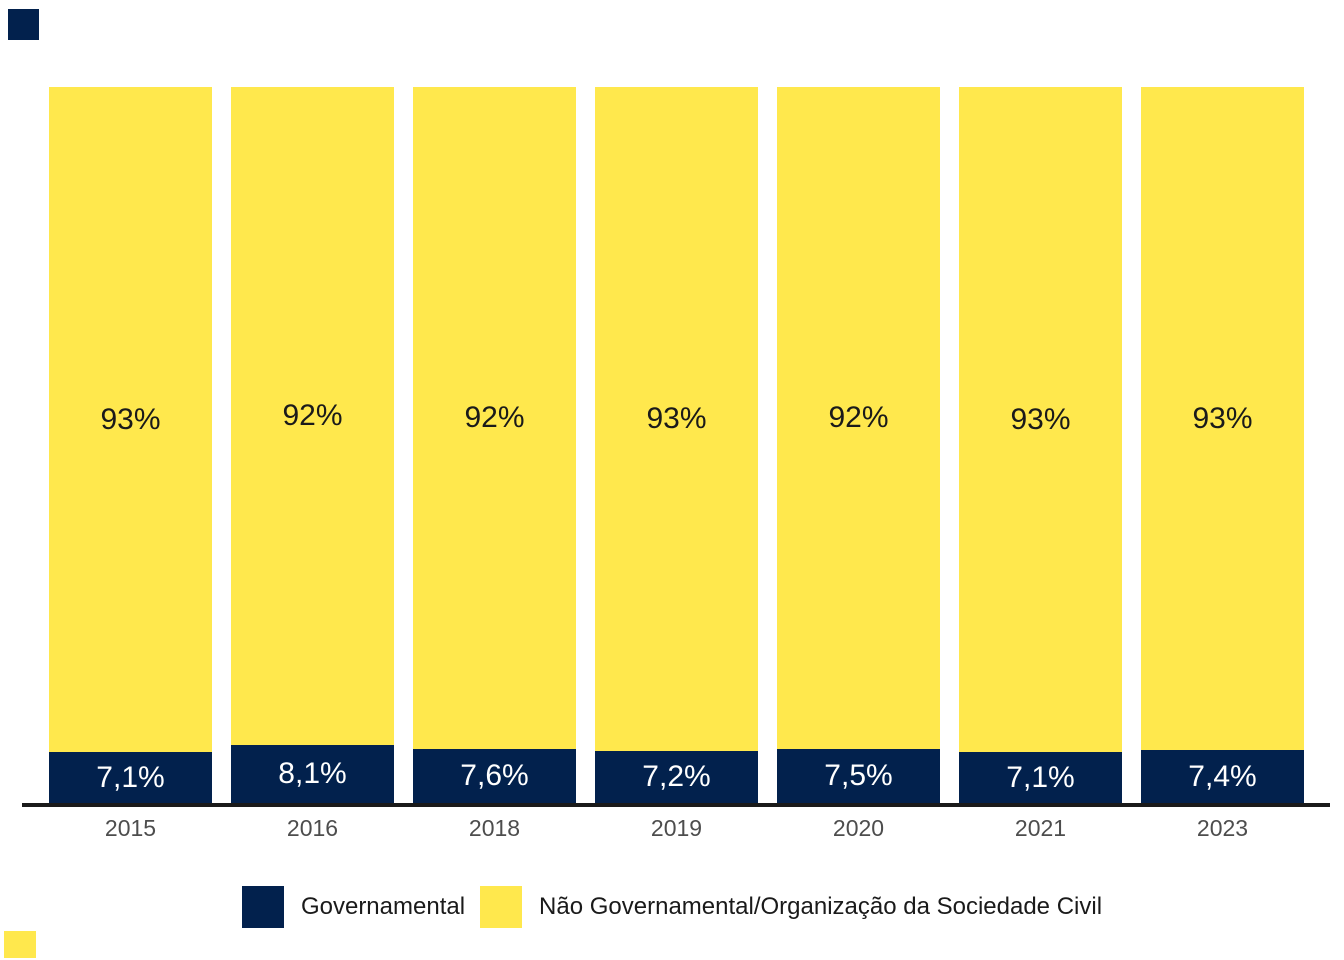  Describe the element at coordinates (494, 828) in the screenshot. I see `x-tick-label: 2018` at that location.